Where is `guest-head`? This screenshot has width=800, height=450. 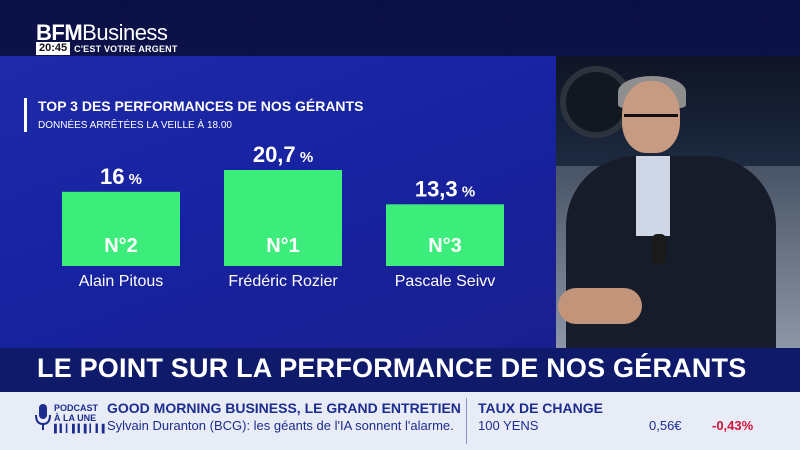 guest-head is located at coordinates (651, 117).